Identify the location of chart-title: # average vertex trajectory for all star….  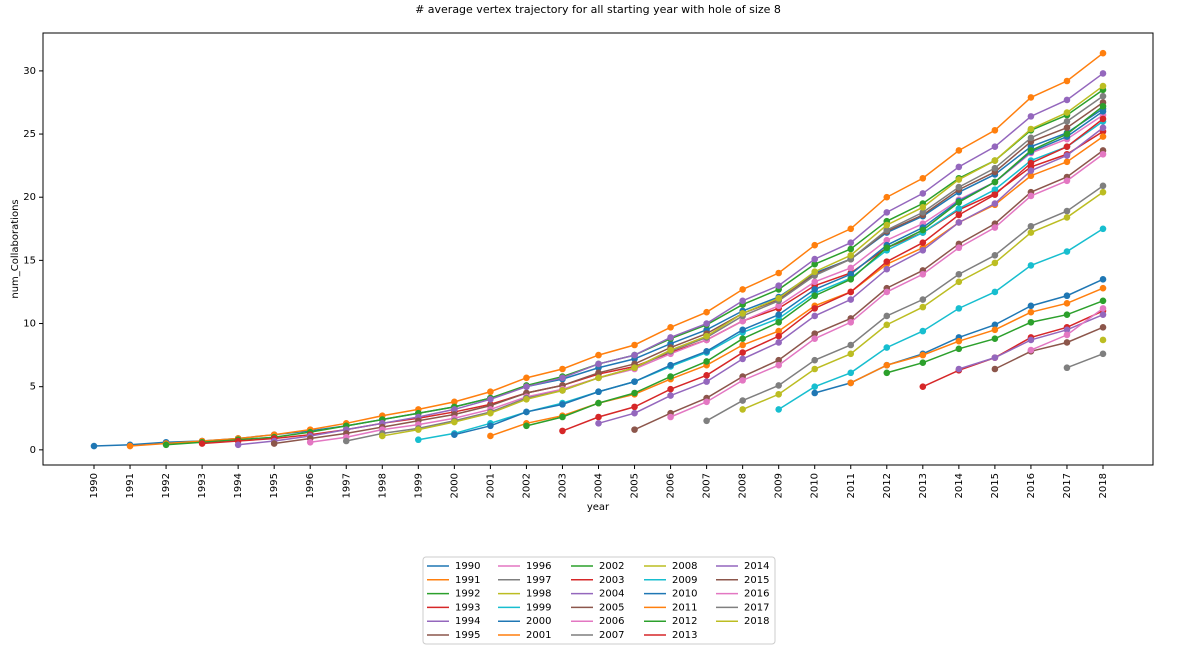
(598, 9).